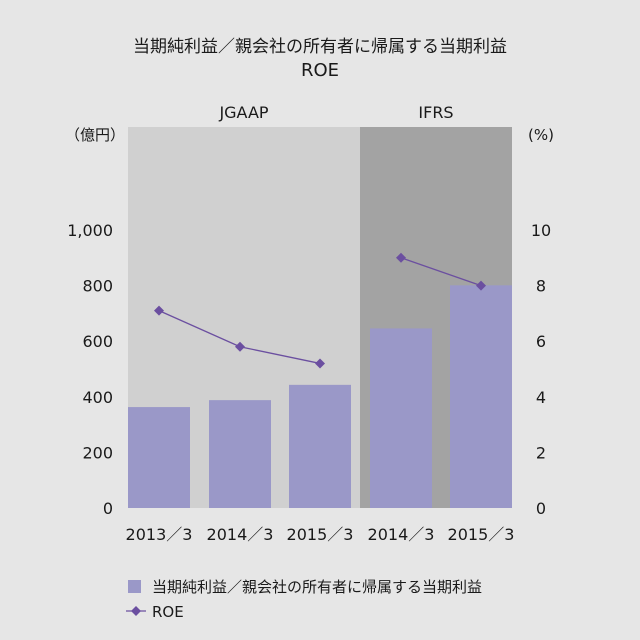 This screenshot has height=640, width=640. What do you see at coordinates (541, 230) in the screenshot?
I see `right-tick-label: 10` at bounding box center [541, 230].